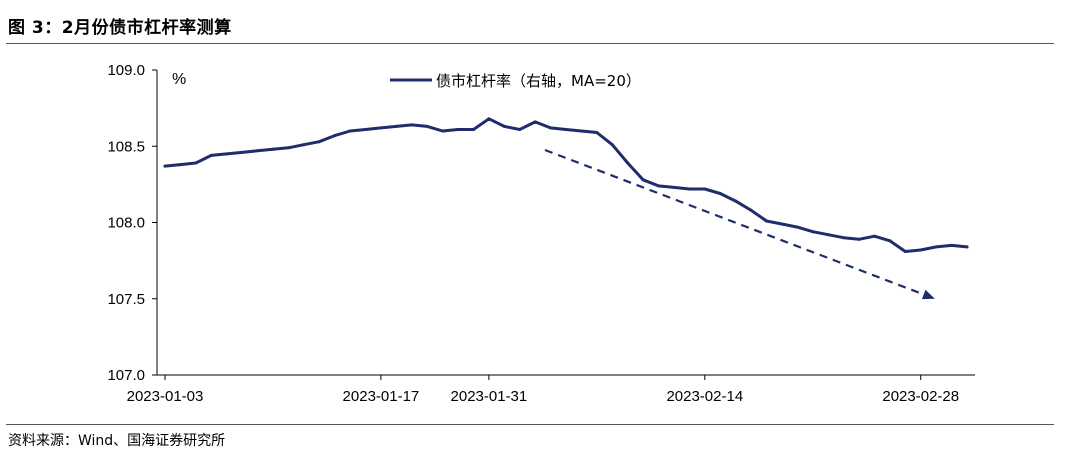 This screenshot has width=1080, height=456. Describe the element at coordinates (117, 441) in the screenshot. I see `source-note: 资料来源：Wind、国海证券研究所` at that location.